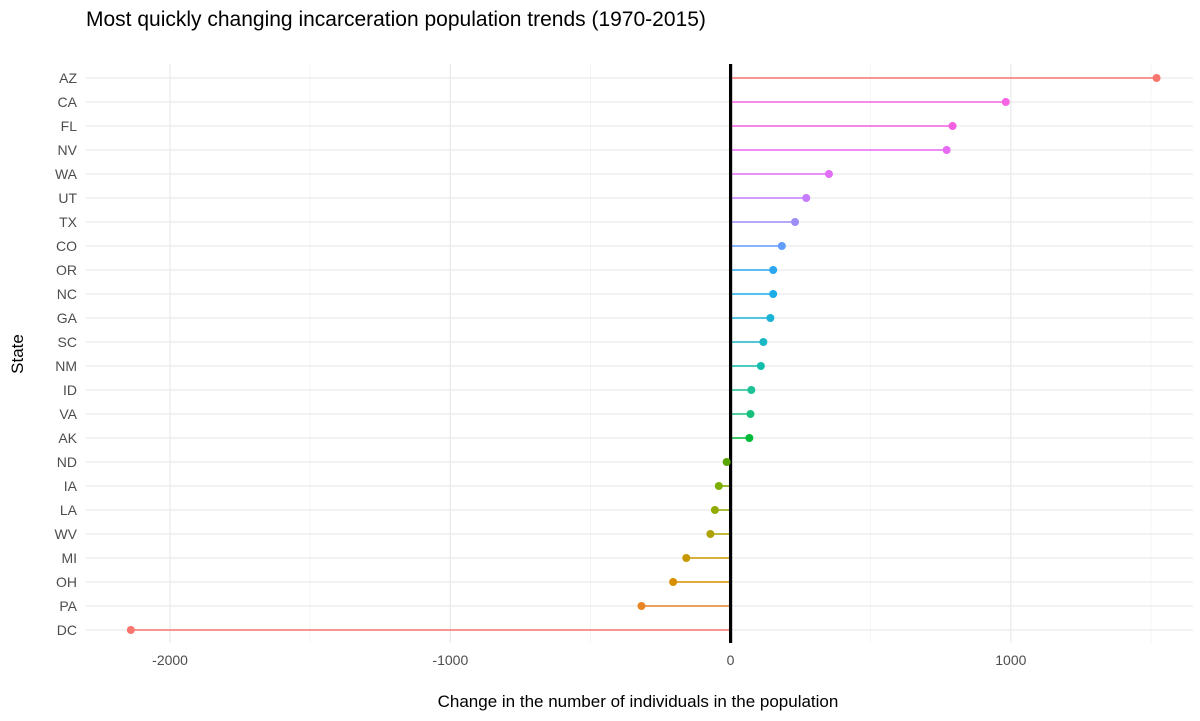  Describe the element at coordinates (68, 78) in the screenshot. I see `y-tick-label: AZ` at that location.